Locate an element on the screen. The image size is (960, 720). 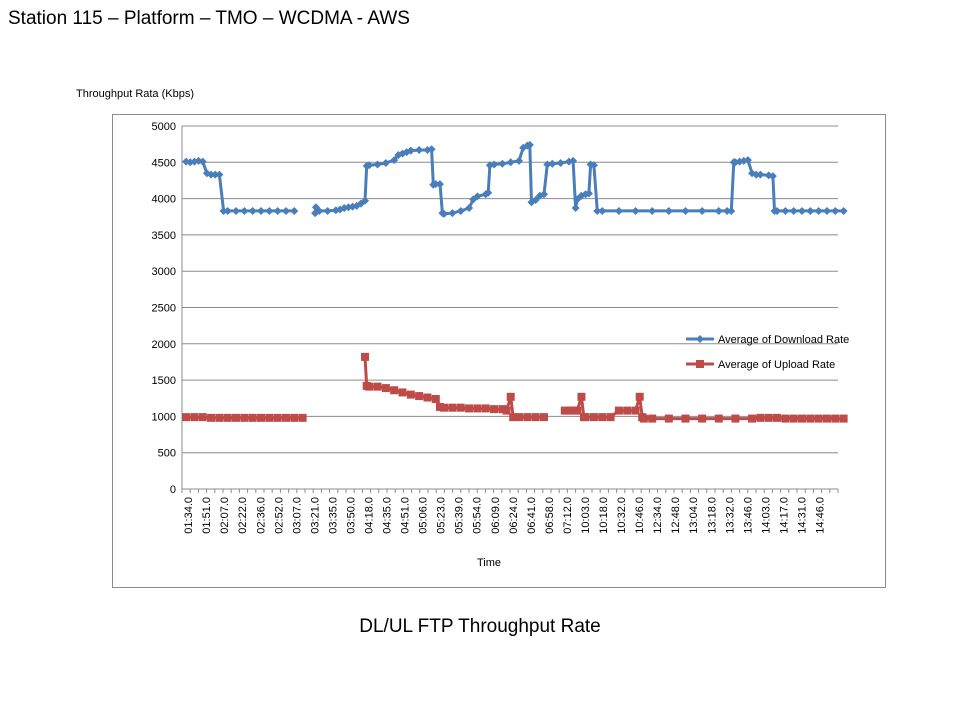
x-tick-label: 14:31.0 is located at coordinates (802, 515).